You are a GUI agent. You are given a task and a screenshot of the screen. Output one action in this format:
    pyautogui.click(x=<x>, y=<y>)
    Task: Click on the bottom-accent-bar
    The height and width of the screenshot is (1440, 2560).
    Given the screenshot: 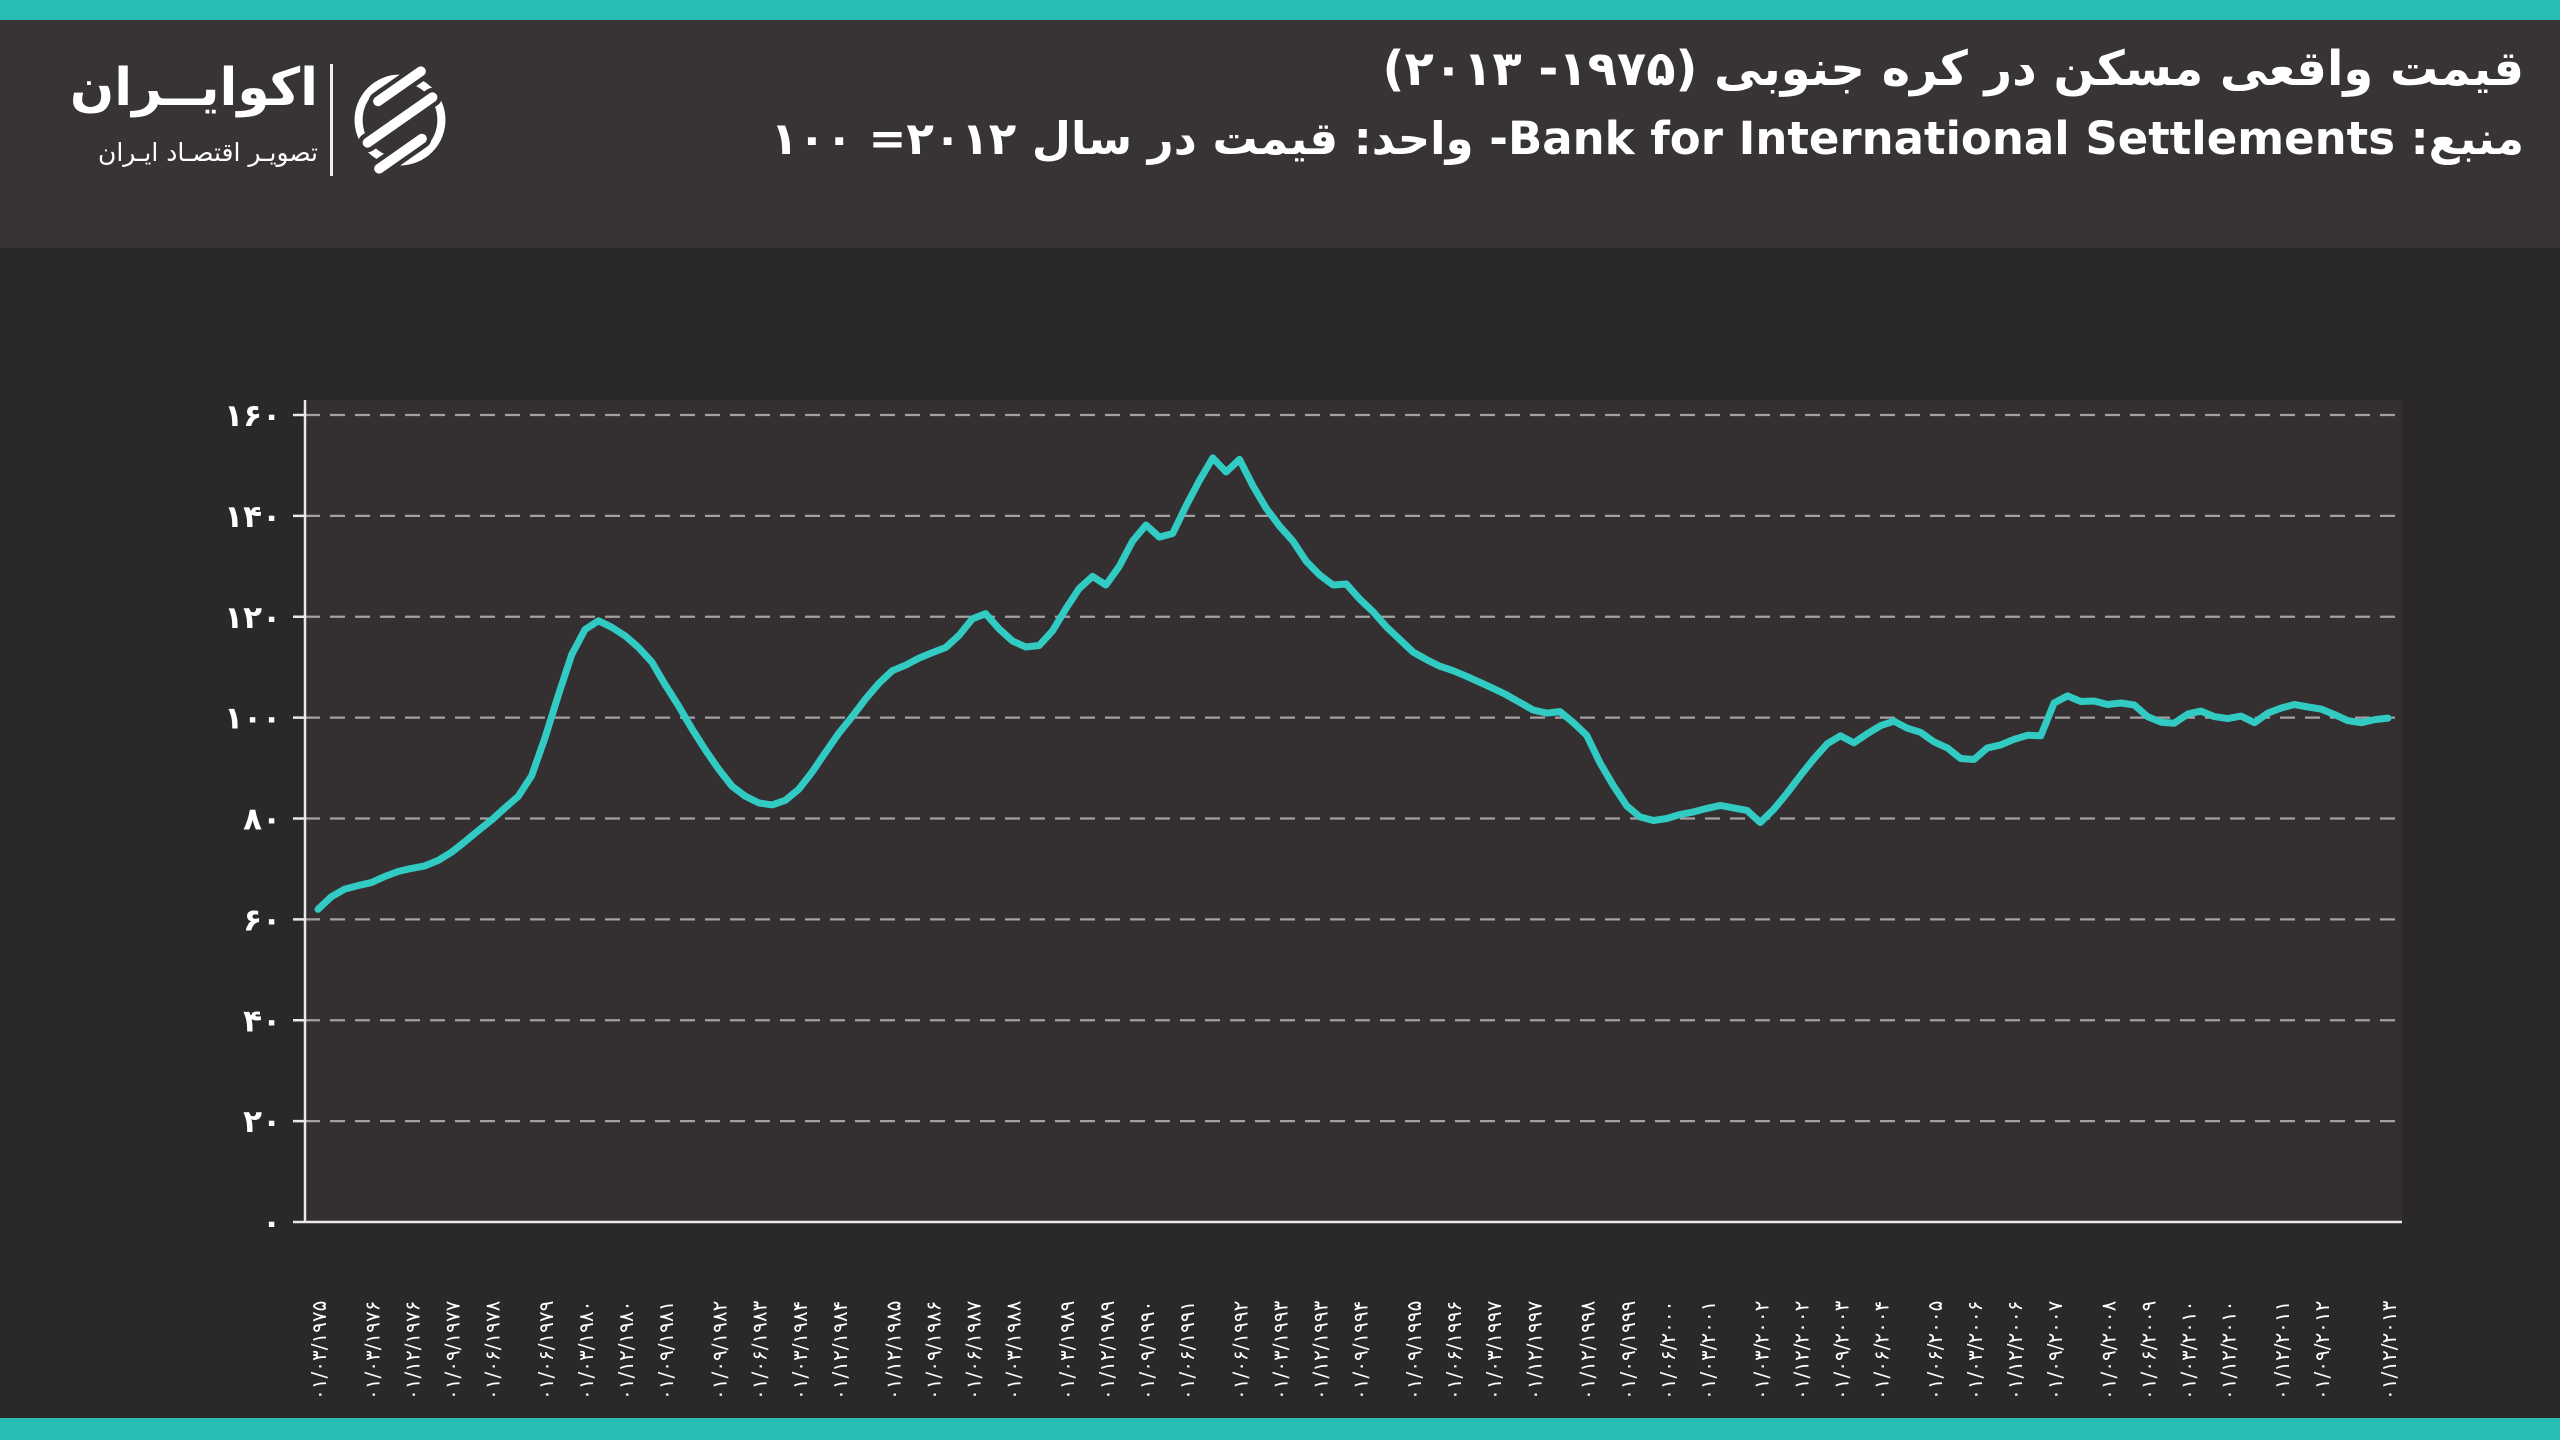 What is the action you would take?
    pyautogui.click(x=1280, y=1429)
    